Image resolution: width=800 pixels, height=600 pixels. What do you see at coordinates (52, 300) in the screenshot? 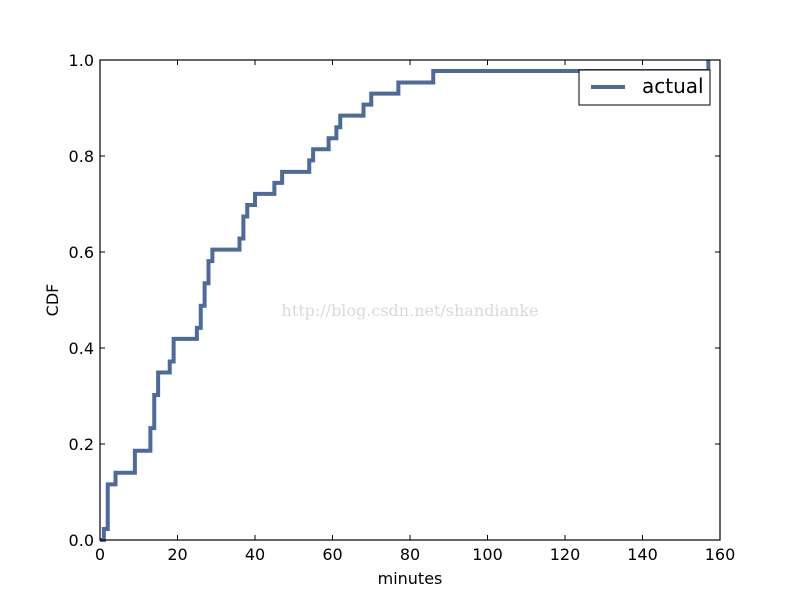
I see `y-axis-label: CDF` at bounding box center [52, 300].